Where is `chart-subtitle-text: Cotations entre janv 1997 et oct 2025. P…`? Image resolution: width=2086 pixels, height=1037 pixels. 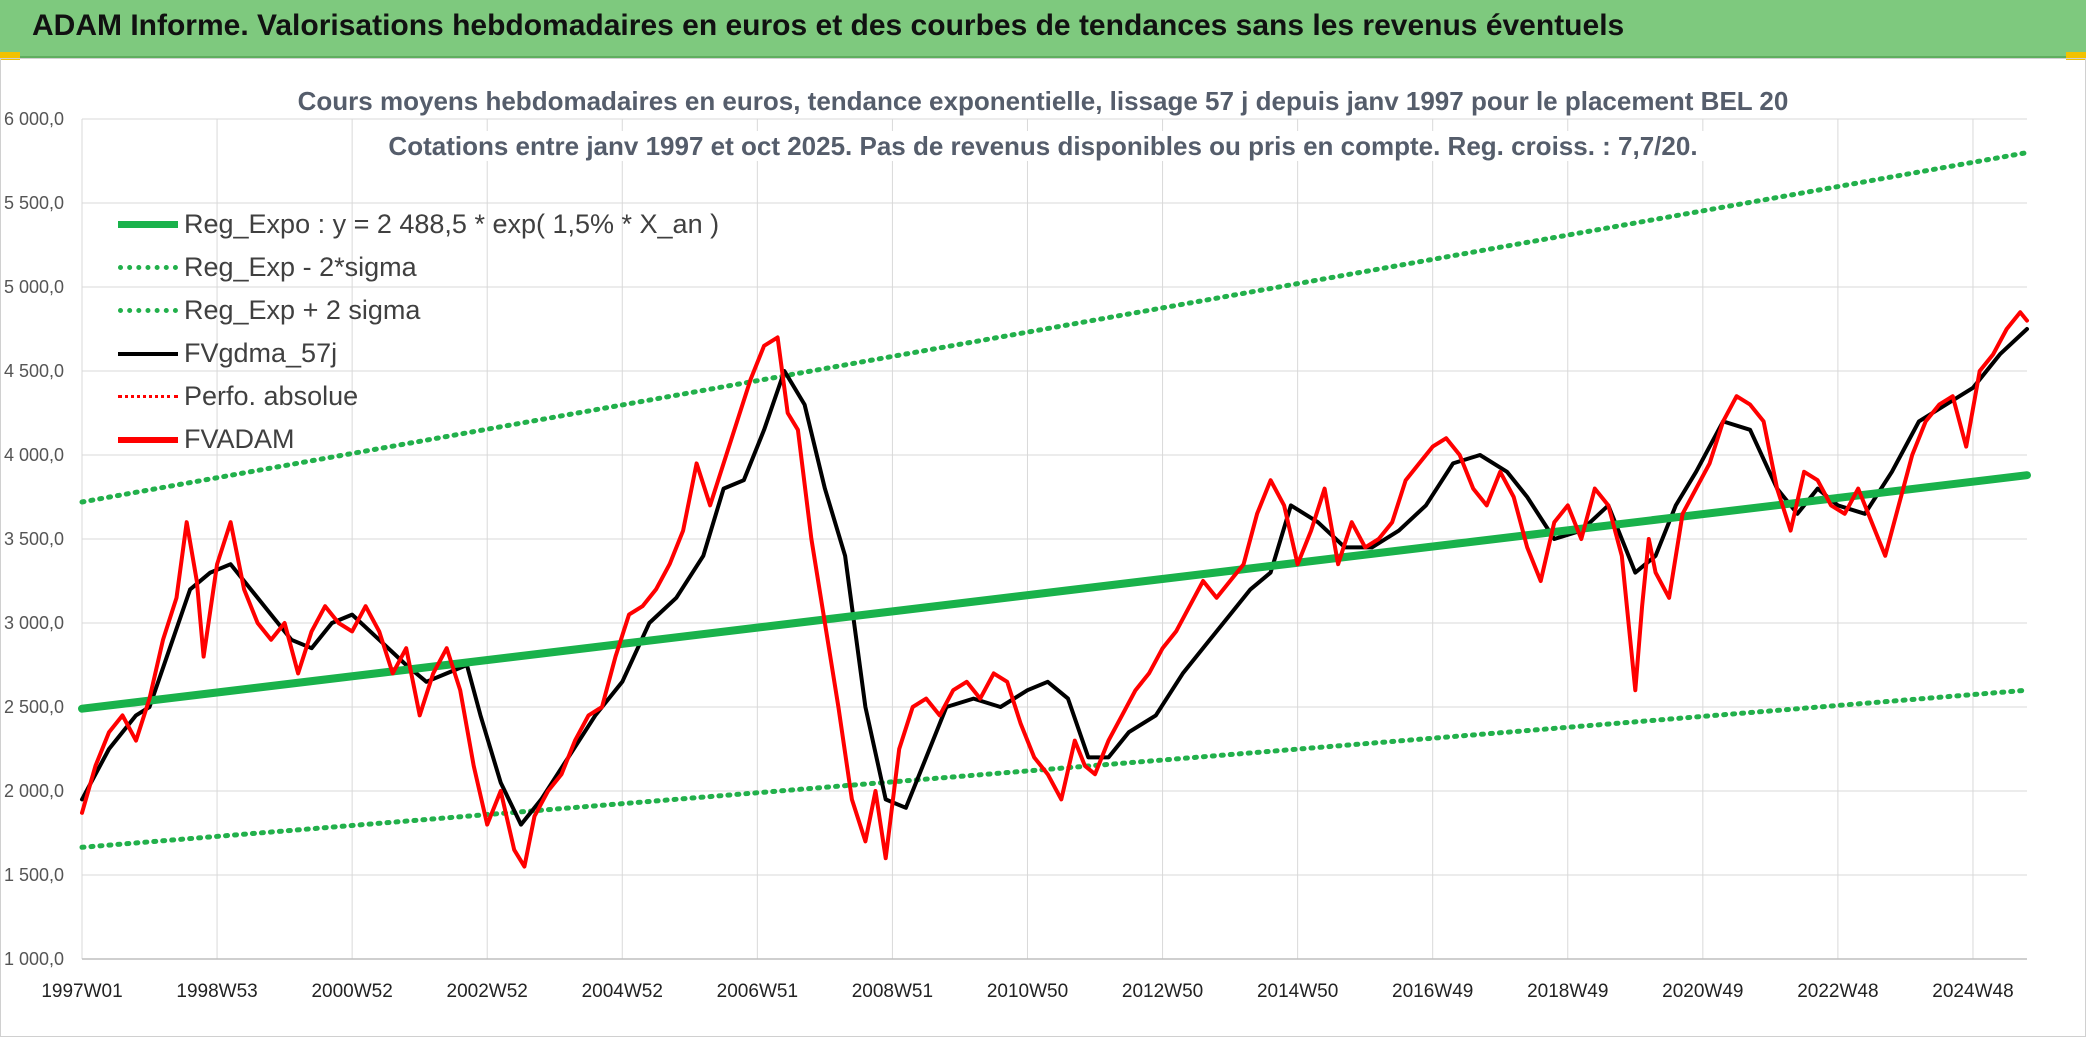 chart-subtitle-text: Cotations entre janv 1997 et oct 2025. P… is located at coordinates (1043, 146).